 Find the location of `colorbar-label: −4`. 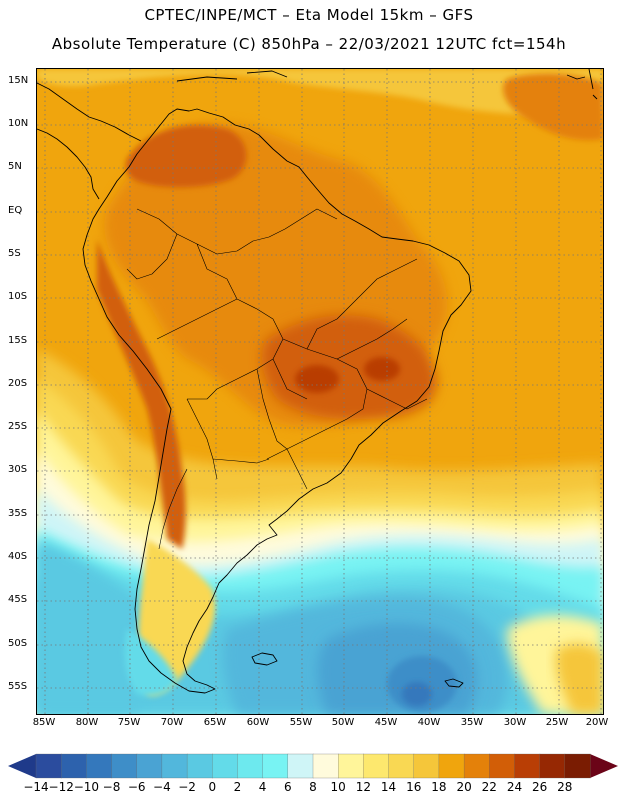

colorbar-label: −4 is located at coordinates (162, 787).